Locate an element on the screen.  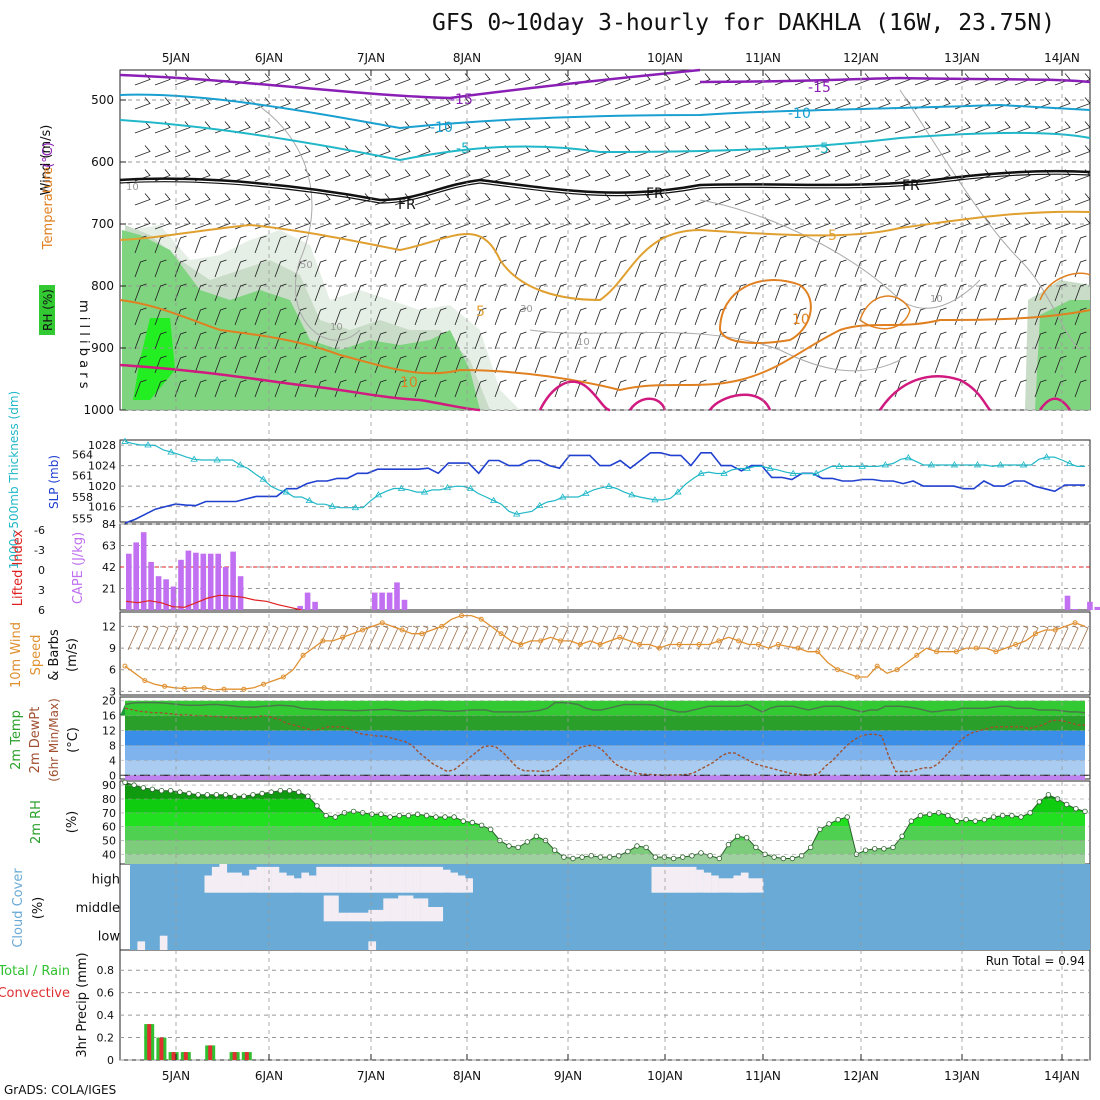
wind10-tick-label: 12 is located at coordinates (109, 626).